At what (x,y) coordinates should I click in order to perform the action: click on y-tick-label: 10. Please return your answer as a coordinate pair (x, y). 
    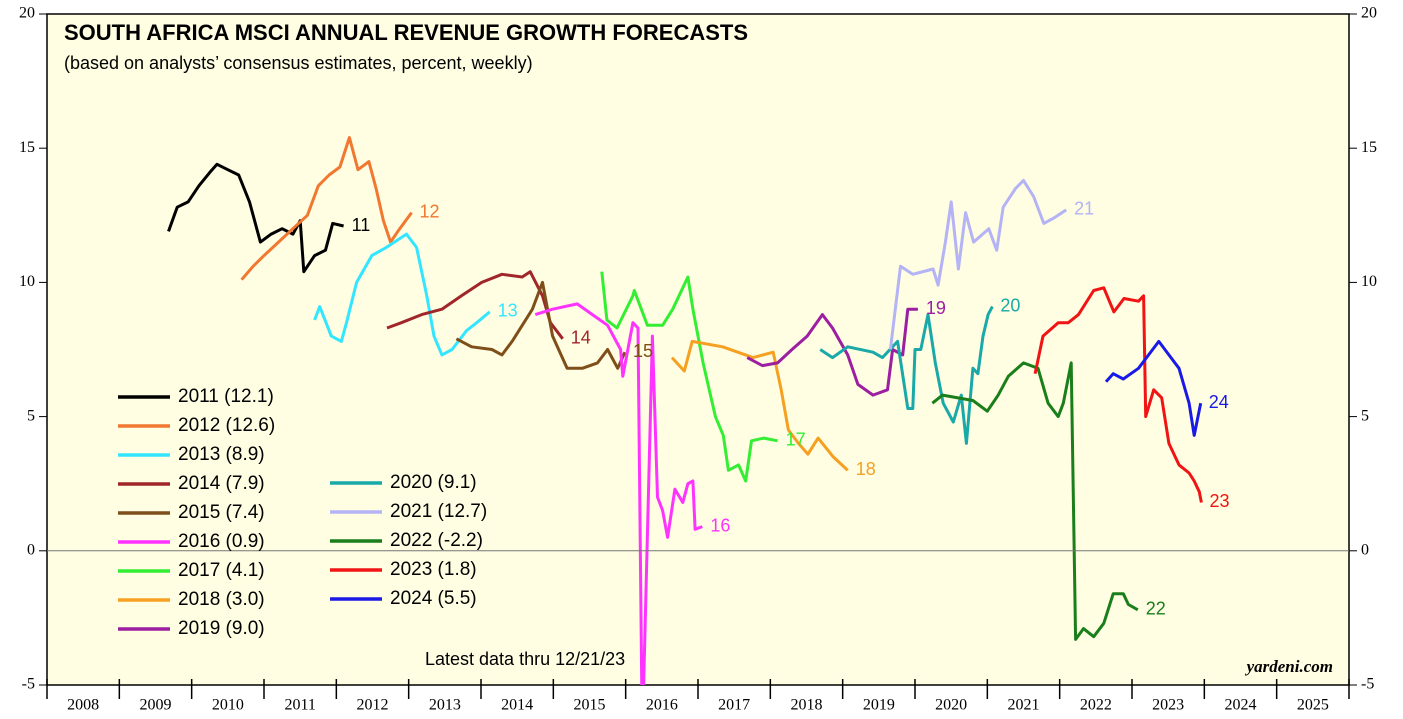
    Looking at the image, I should click on (27, 281).